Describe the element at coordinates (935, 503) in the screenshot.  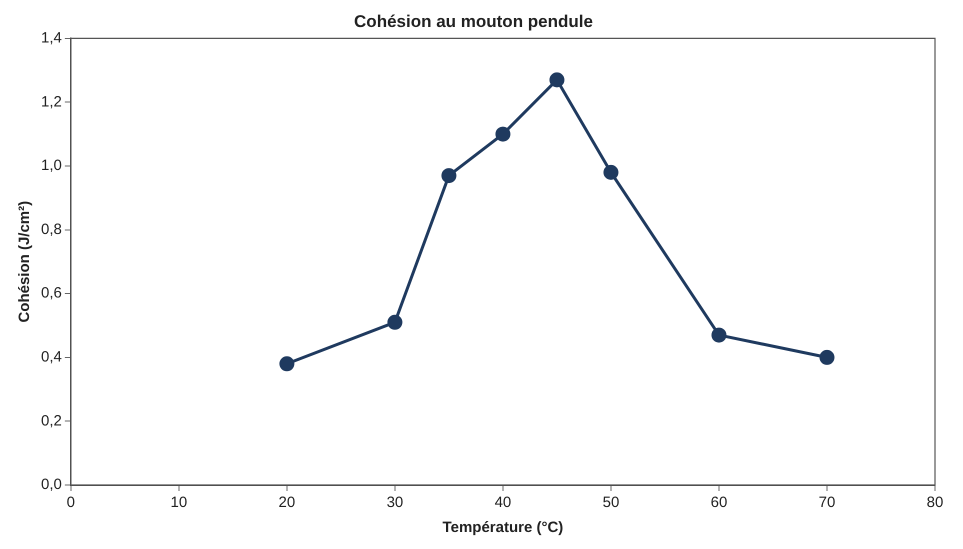
I see `x-tick-label: 80` at that location.